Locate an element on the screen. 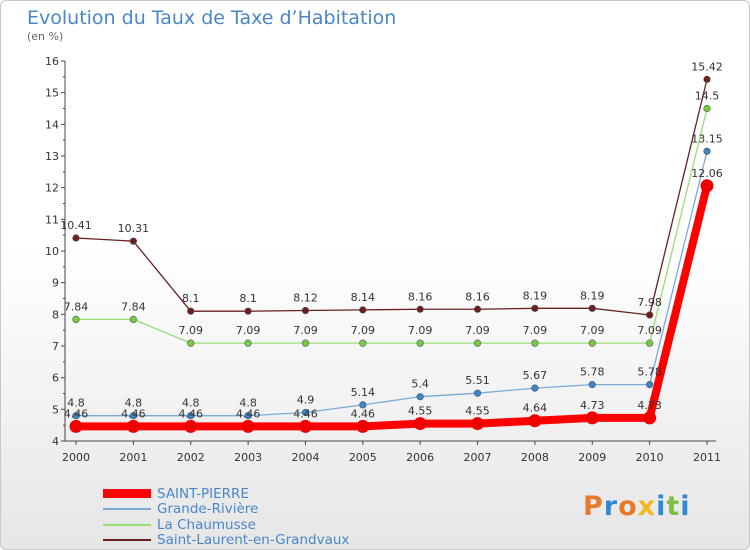 The height and width of the screenshot is (550, 750). x-tick-label: 2010 is located at coordinates (650, 457).